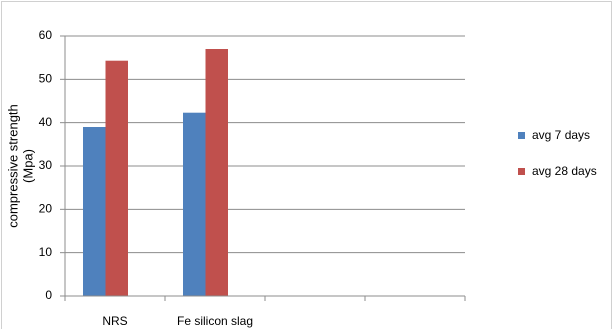 This screenshot has height=329, width=614. Describe the element at coordinates (215, 321) in the screenshot. I see `x-tick-label: Fe silicon slag` at that location.